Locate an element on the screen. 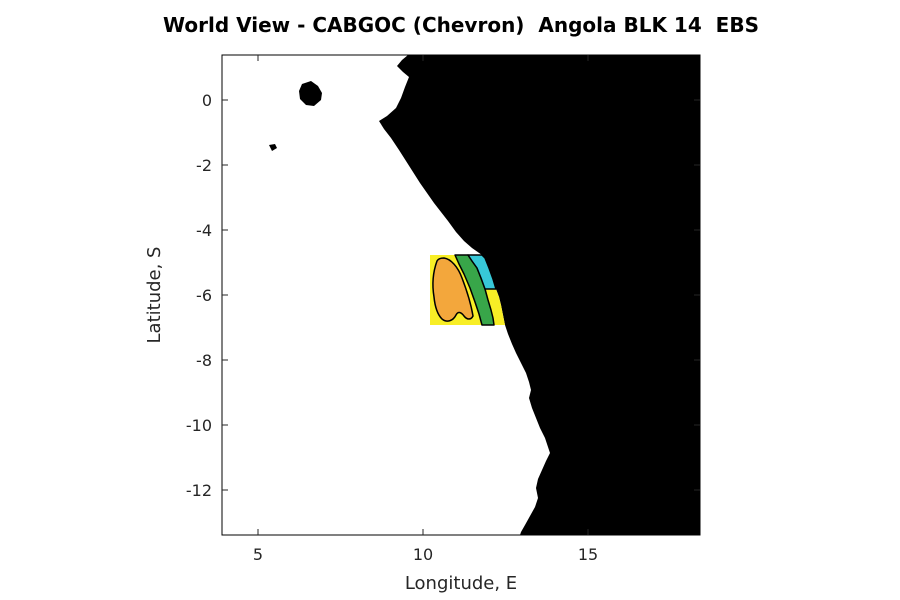 The width and height of the screenshot is (900, 600). x-tick-label: 5 is located at coordinates (258, 554).